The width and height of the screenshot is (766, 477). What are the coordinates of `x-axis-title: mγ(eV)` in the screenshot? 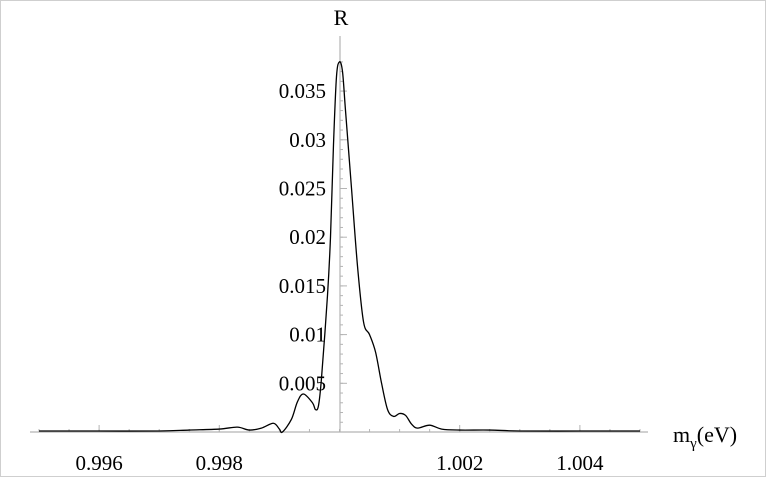 It's located at (705, 437).